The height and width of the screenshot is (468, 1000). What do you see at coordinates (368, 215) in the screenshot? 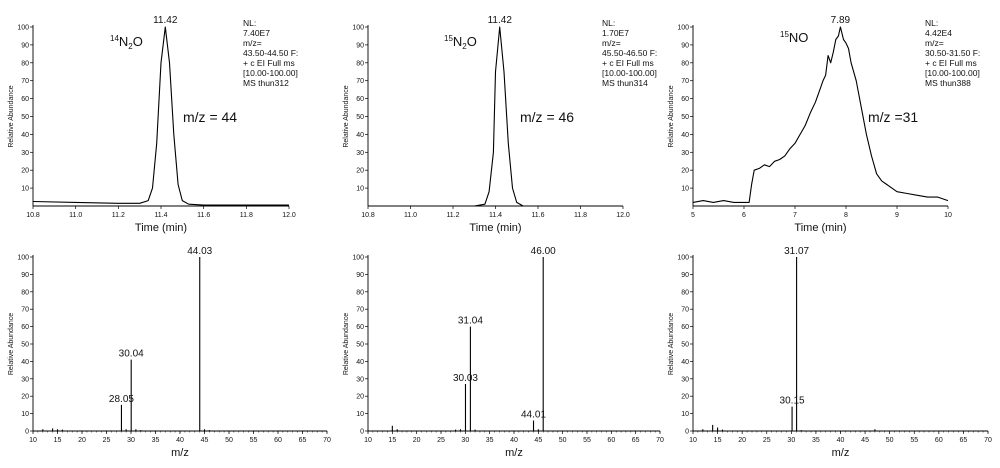
I see `c2-x-tick-label: 10.8` at bounding box center [368, 215].